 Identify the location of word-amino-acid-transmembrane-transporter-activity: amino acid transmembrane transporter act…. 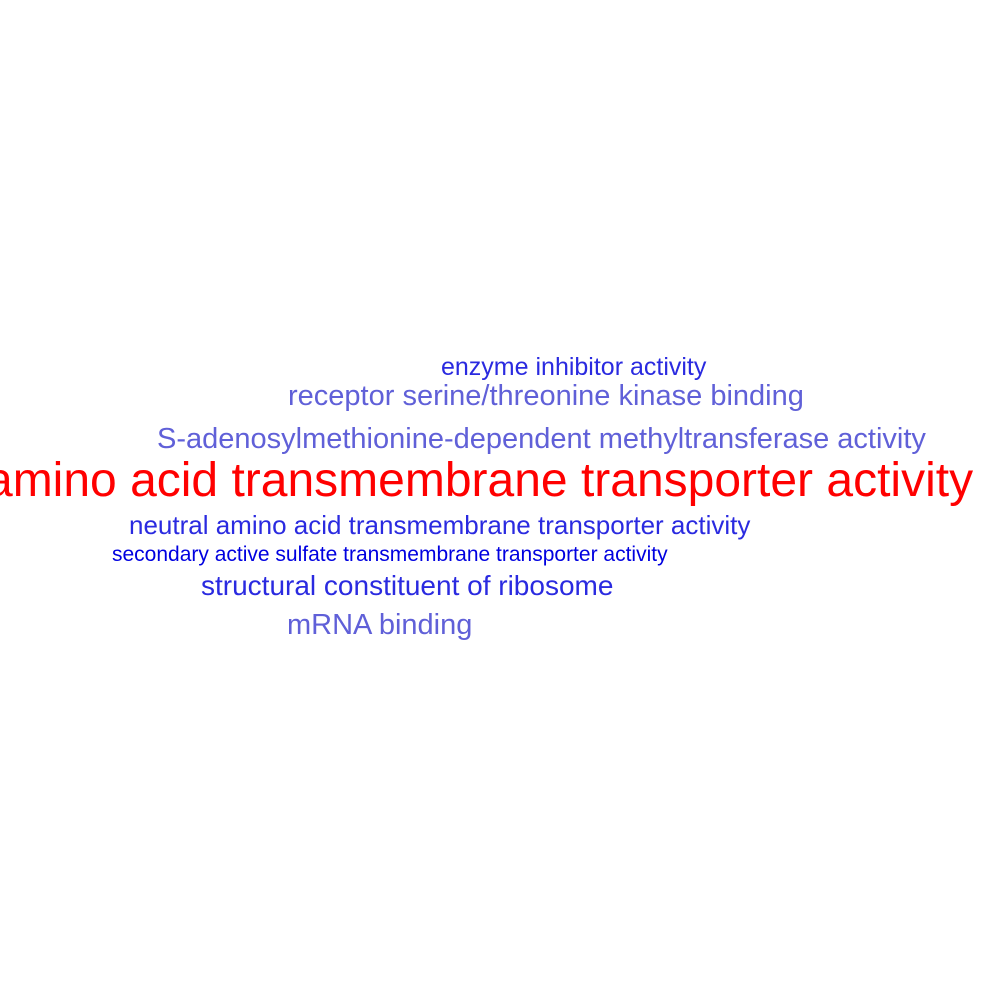
(487, 480).